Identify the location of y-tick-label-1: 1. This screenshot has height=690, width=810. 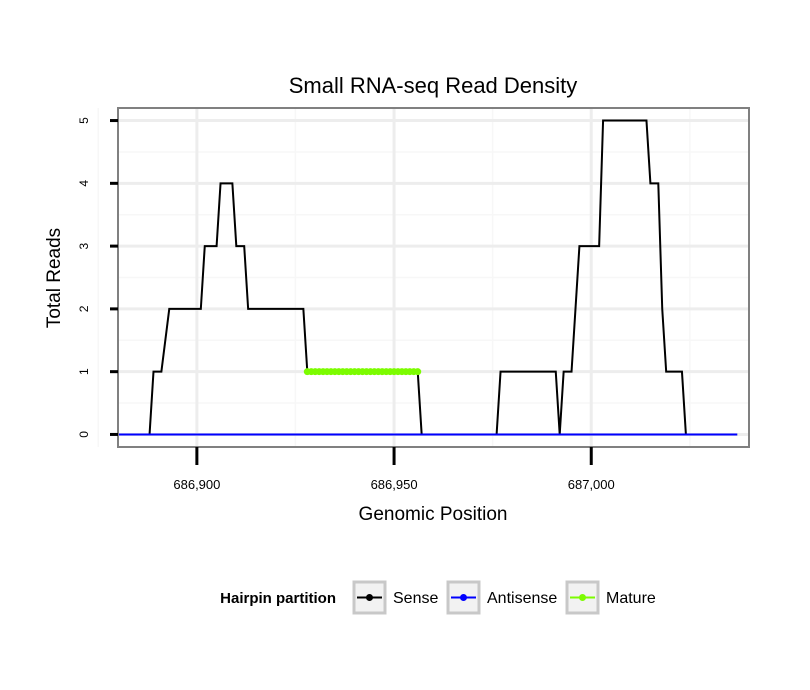
(84, 371).